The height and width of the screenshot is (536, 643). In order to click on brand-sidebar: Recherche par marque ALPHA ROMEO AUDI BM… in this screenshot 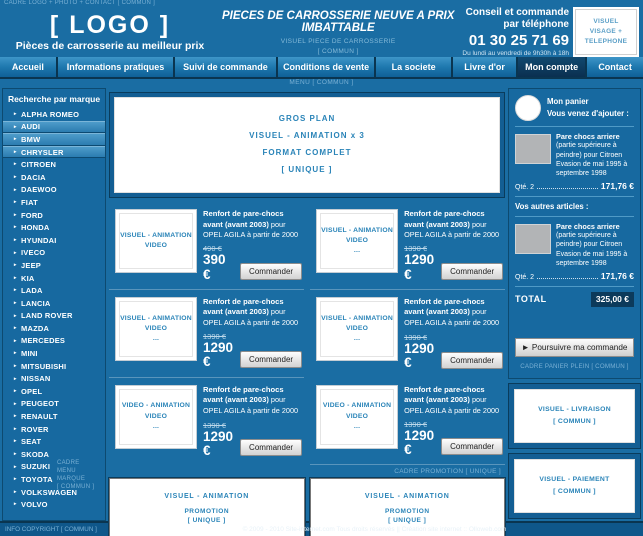, I will do `click(54, 304)`.